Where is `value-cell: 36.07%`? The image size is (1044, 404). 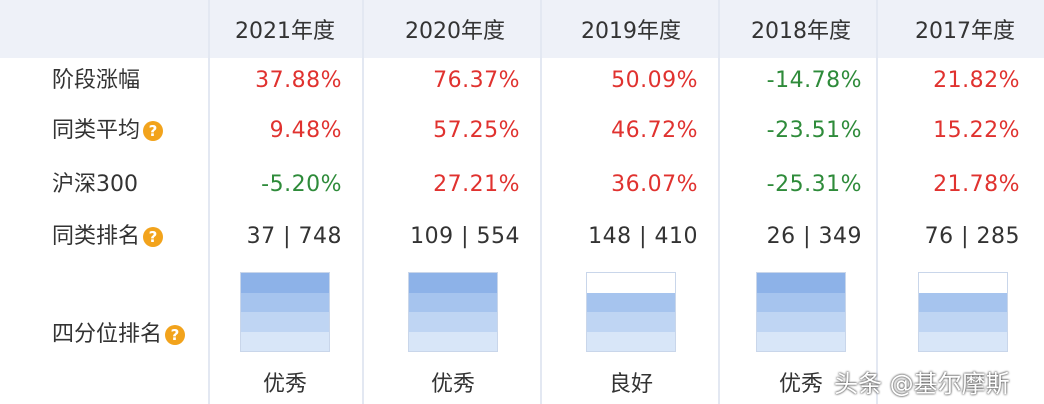 value-cell: 36.07% is located at coordinates (654, 184).